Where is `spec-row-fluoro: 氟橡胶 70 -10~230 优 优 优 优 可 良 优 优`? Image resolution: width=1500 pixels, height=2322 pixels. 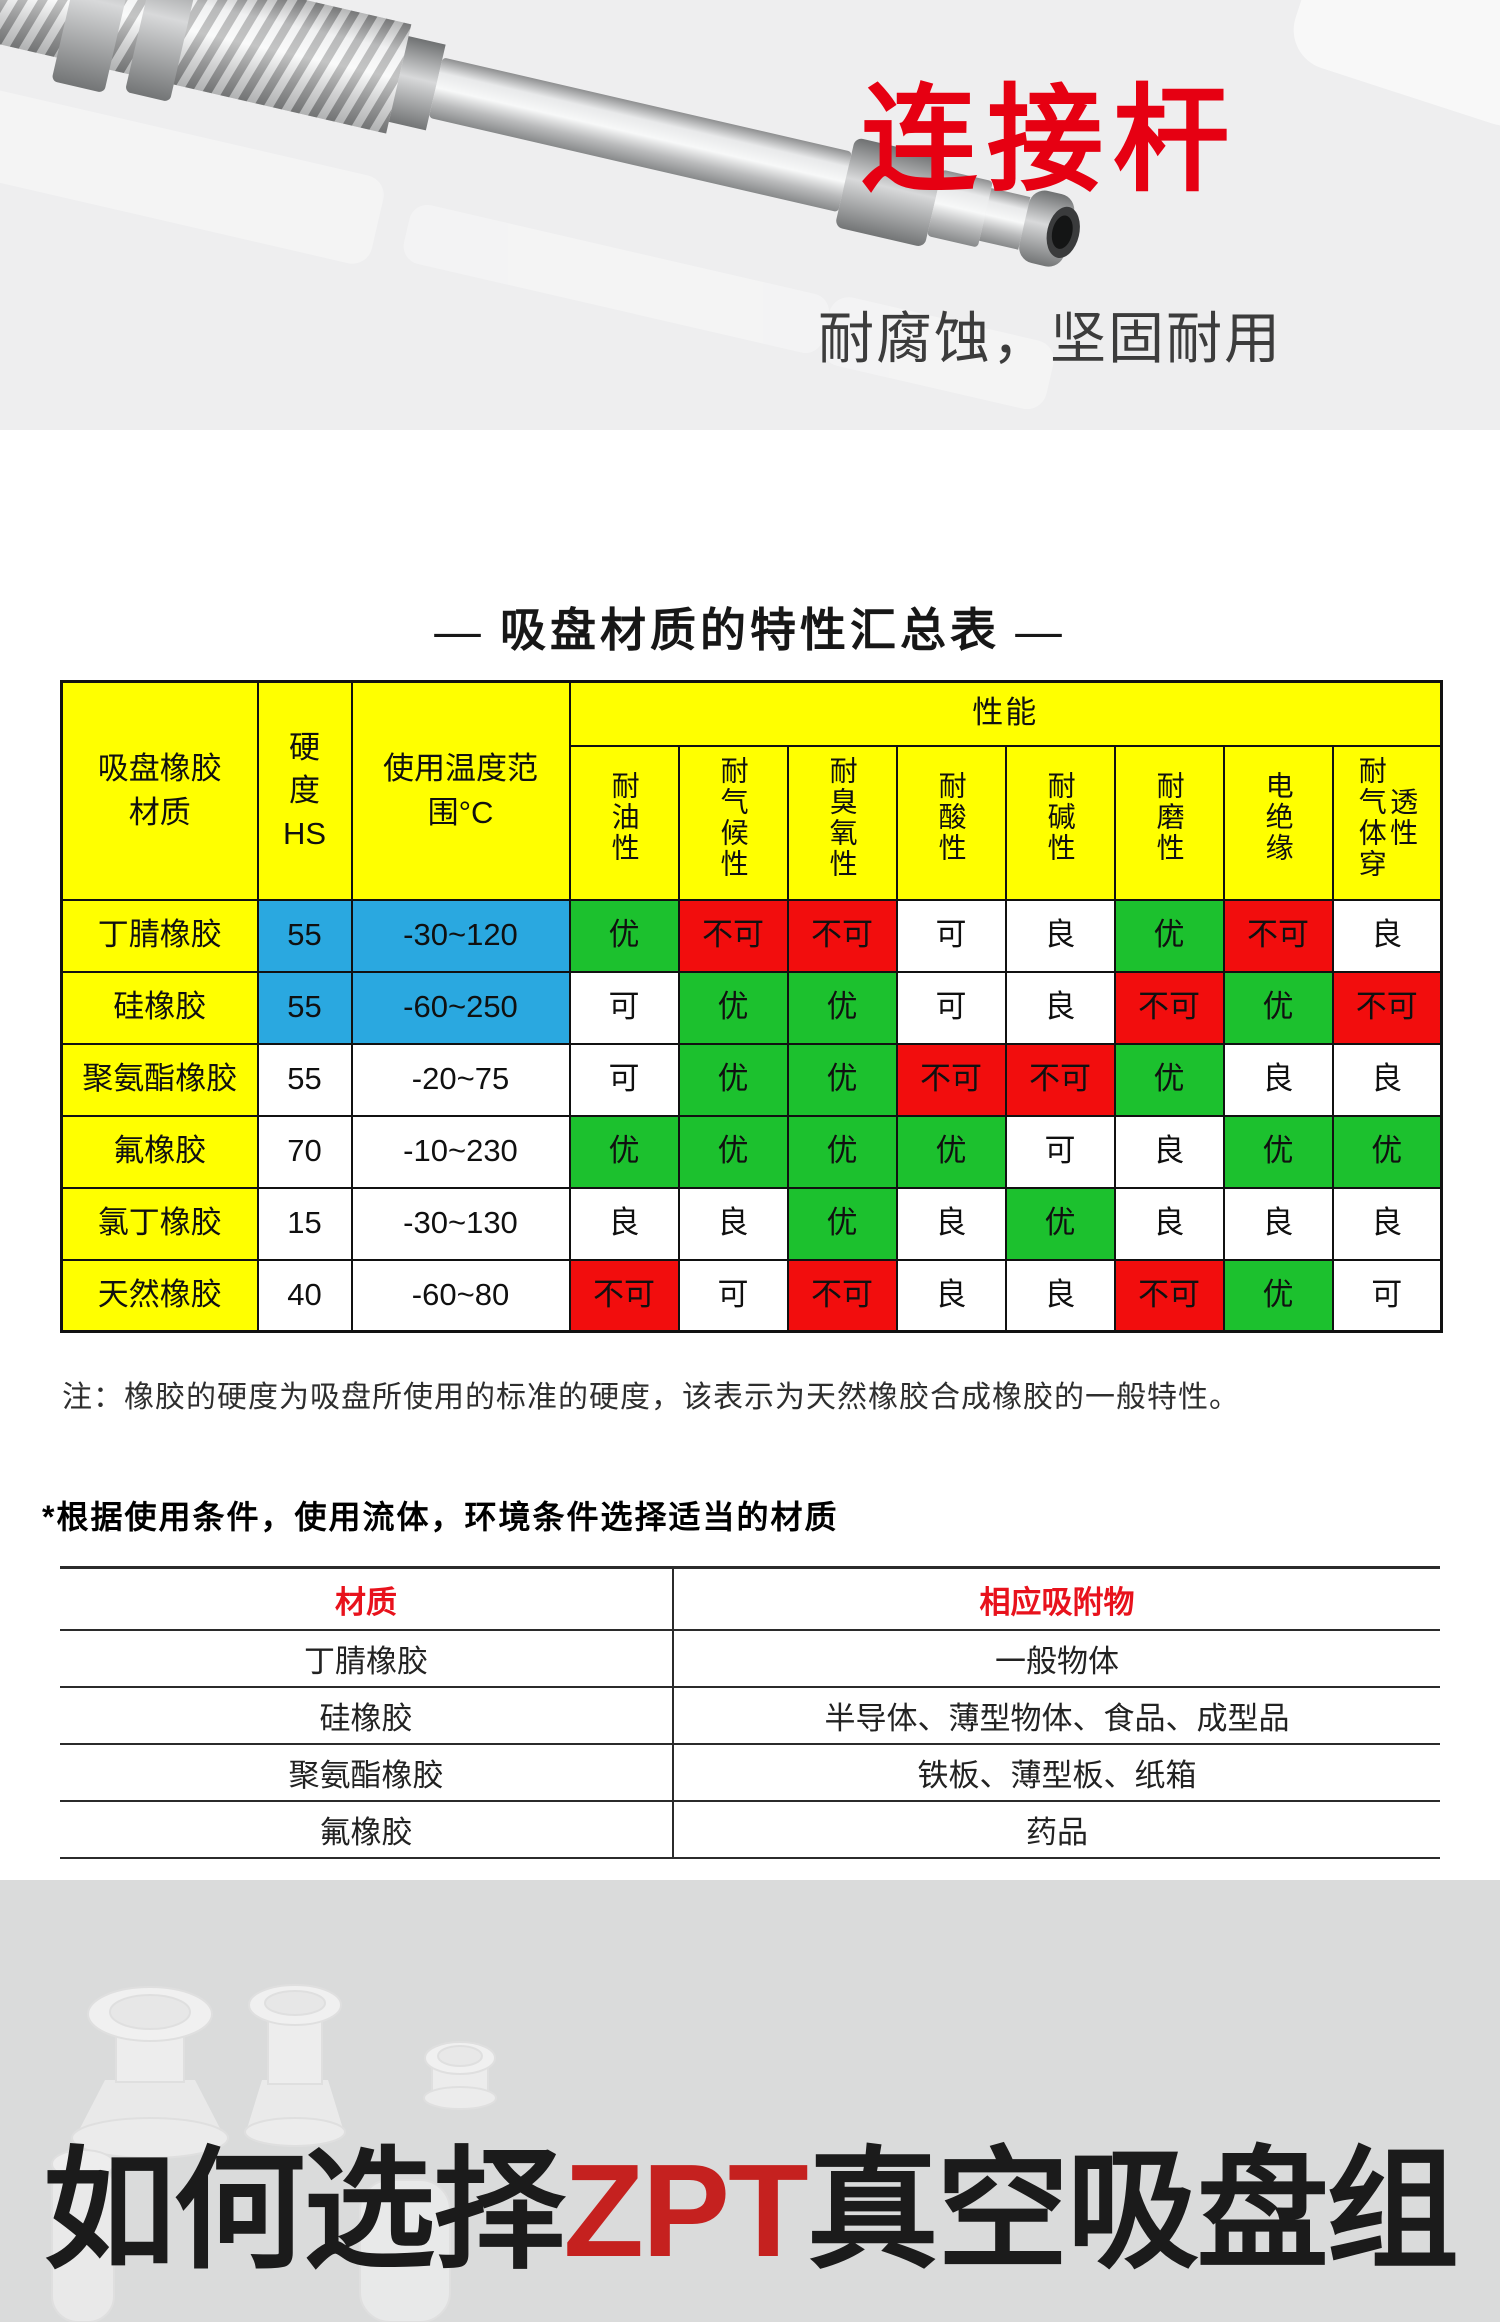 spec-row-fluoro: 氟橡胶 70 -10~230 优 优 优 优 可 良 优 优 is located at coordinates (751, 1151).